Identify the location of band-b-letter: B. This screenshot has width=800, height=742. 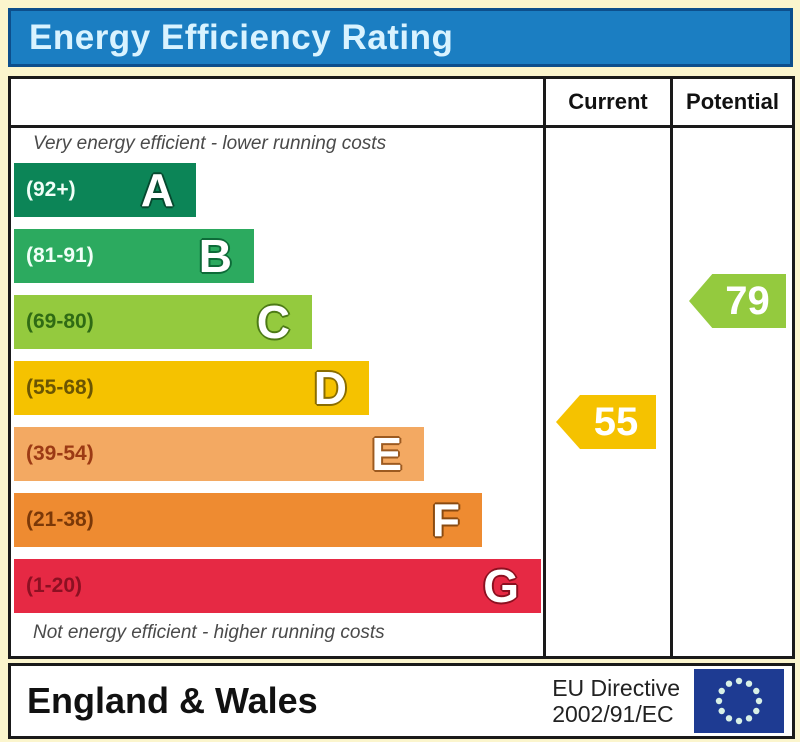
(215, 256).